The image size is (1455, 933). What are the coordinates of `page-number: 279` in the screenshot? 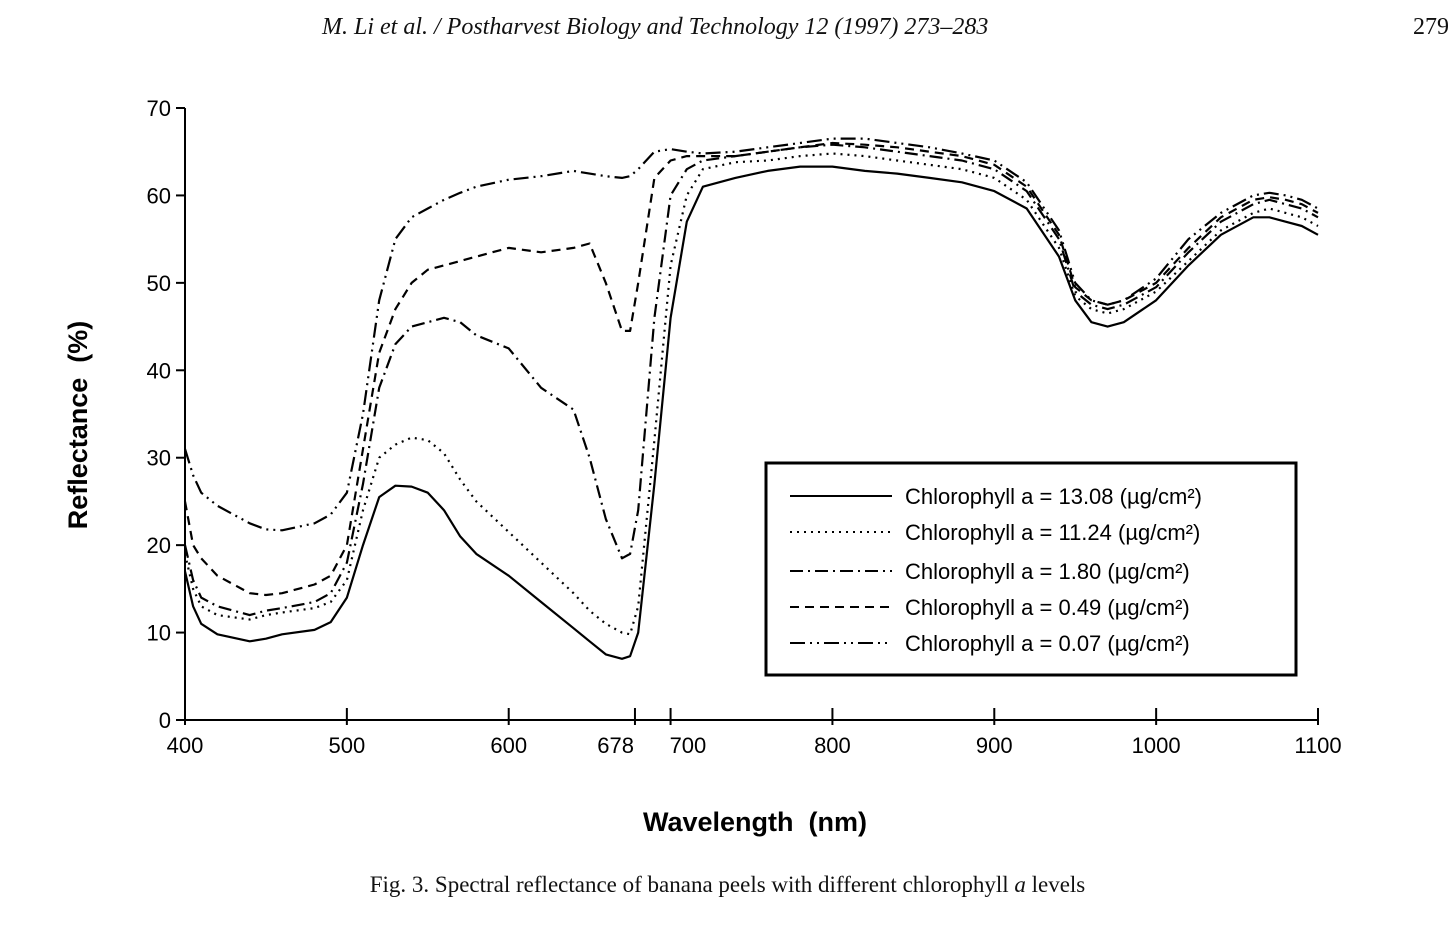 It's located at (1431, 27).